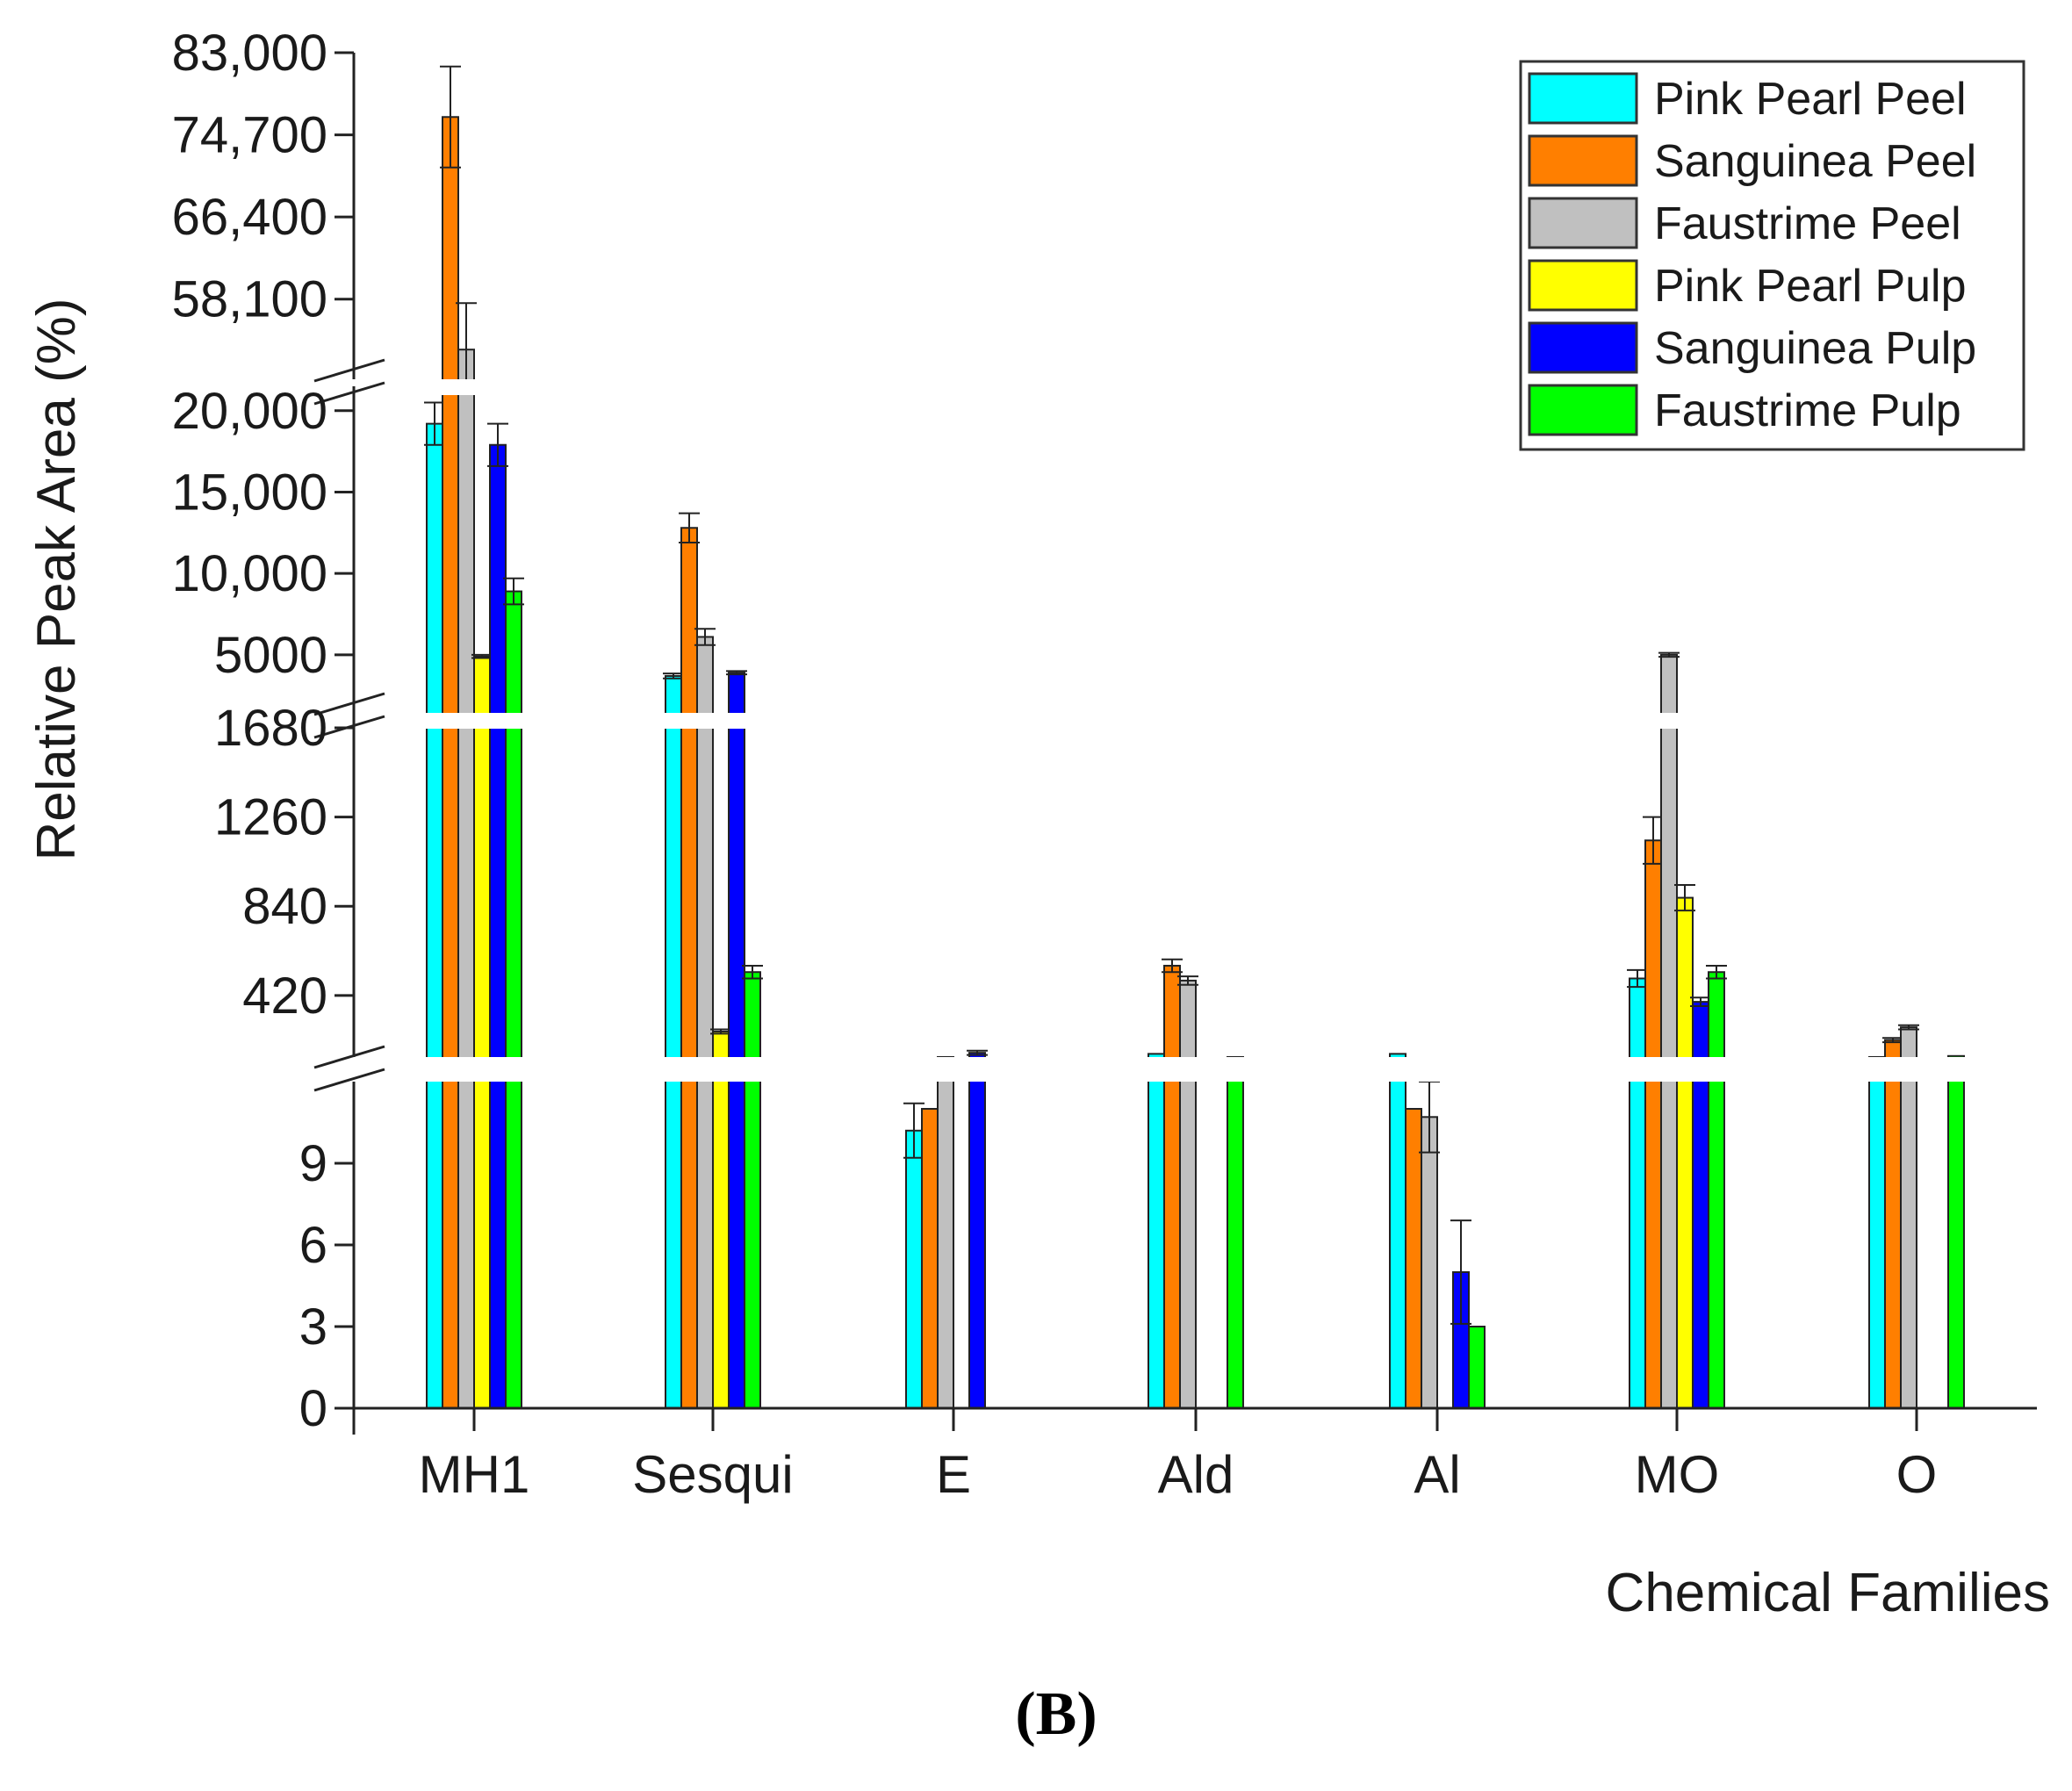 The height and width of the screenshot is (1791, 2072). What do you see at coordinates (270, 817) in the screenshot?
I see `y-tick-label: 1260` at bounding box center [270, 817].